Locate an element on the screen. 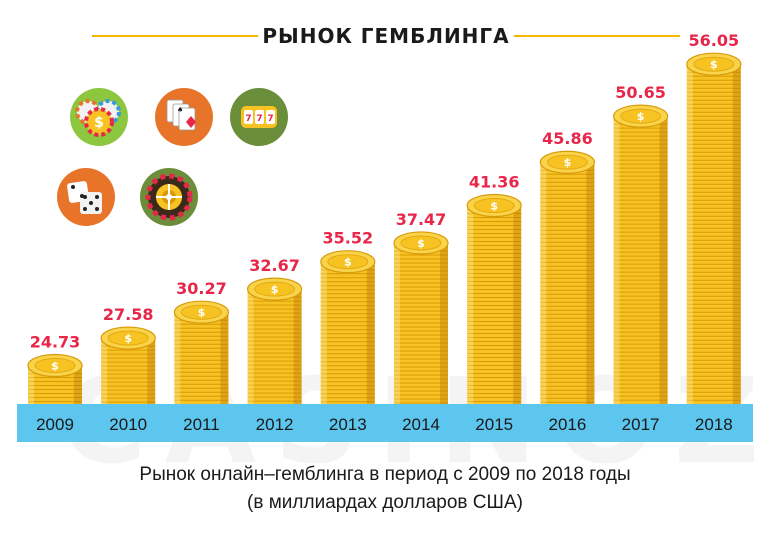 This screenshot has height=544, width=770. chart-title: РЫНОК ГЕМБЛИНГА is located at coordinates (386, 36).